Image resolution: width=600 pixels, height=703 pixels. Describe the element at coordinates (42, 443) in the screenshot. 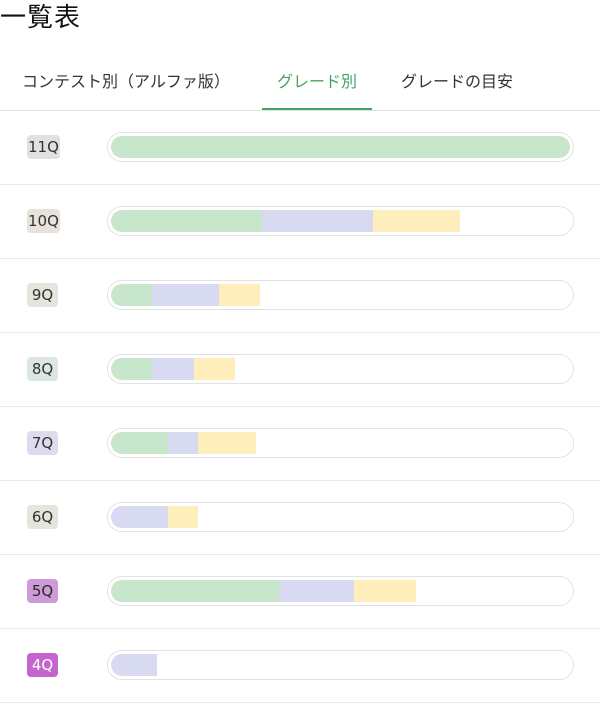

I see `grade-badge: 7Q` at that location.